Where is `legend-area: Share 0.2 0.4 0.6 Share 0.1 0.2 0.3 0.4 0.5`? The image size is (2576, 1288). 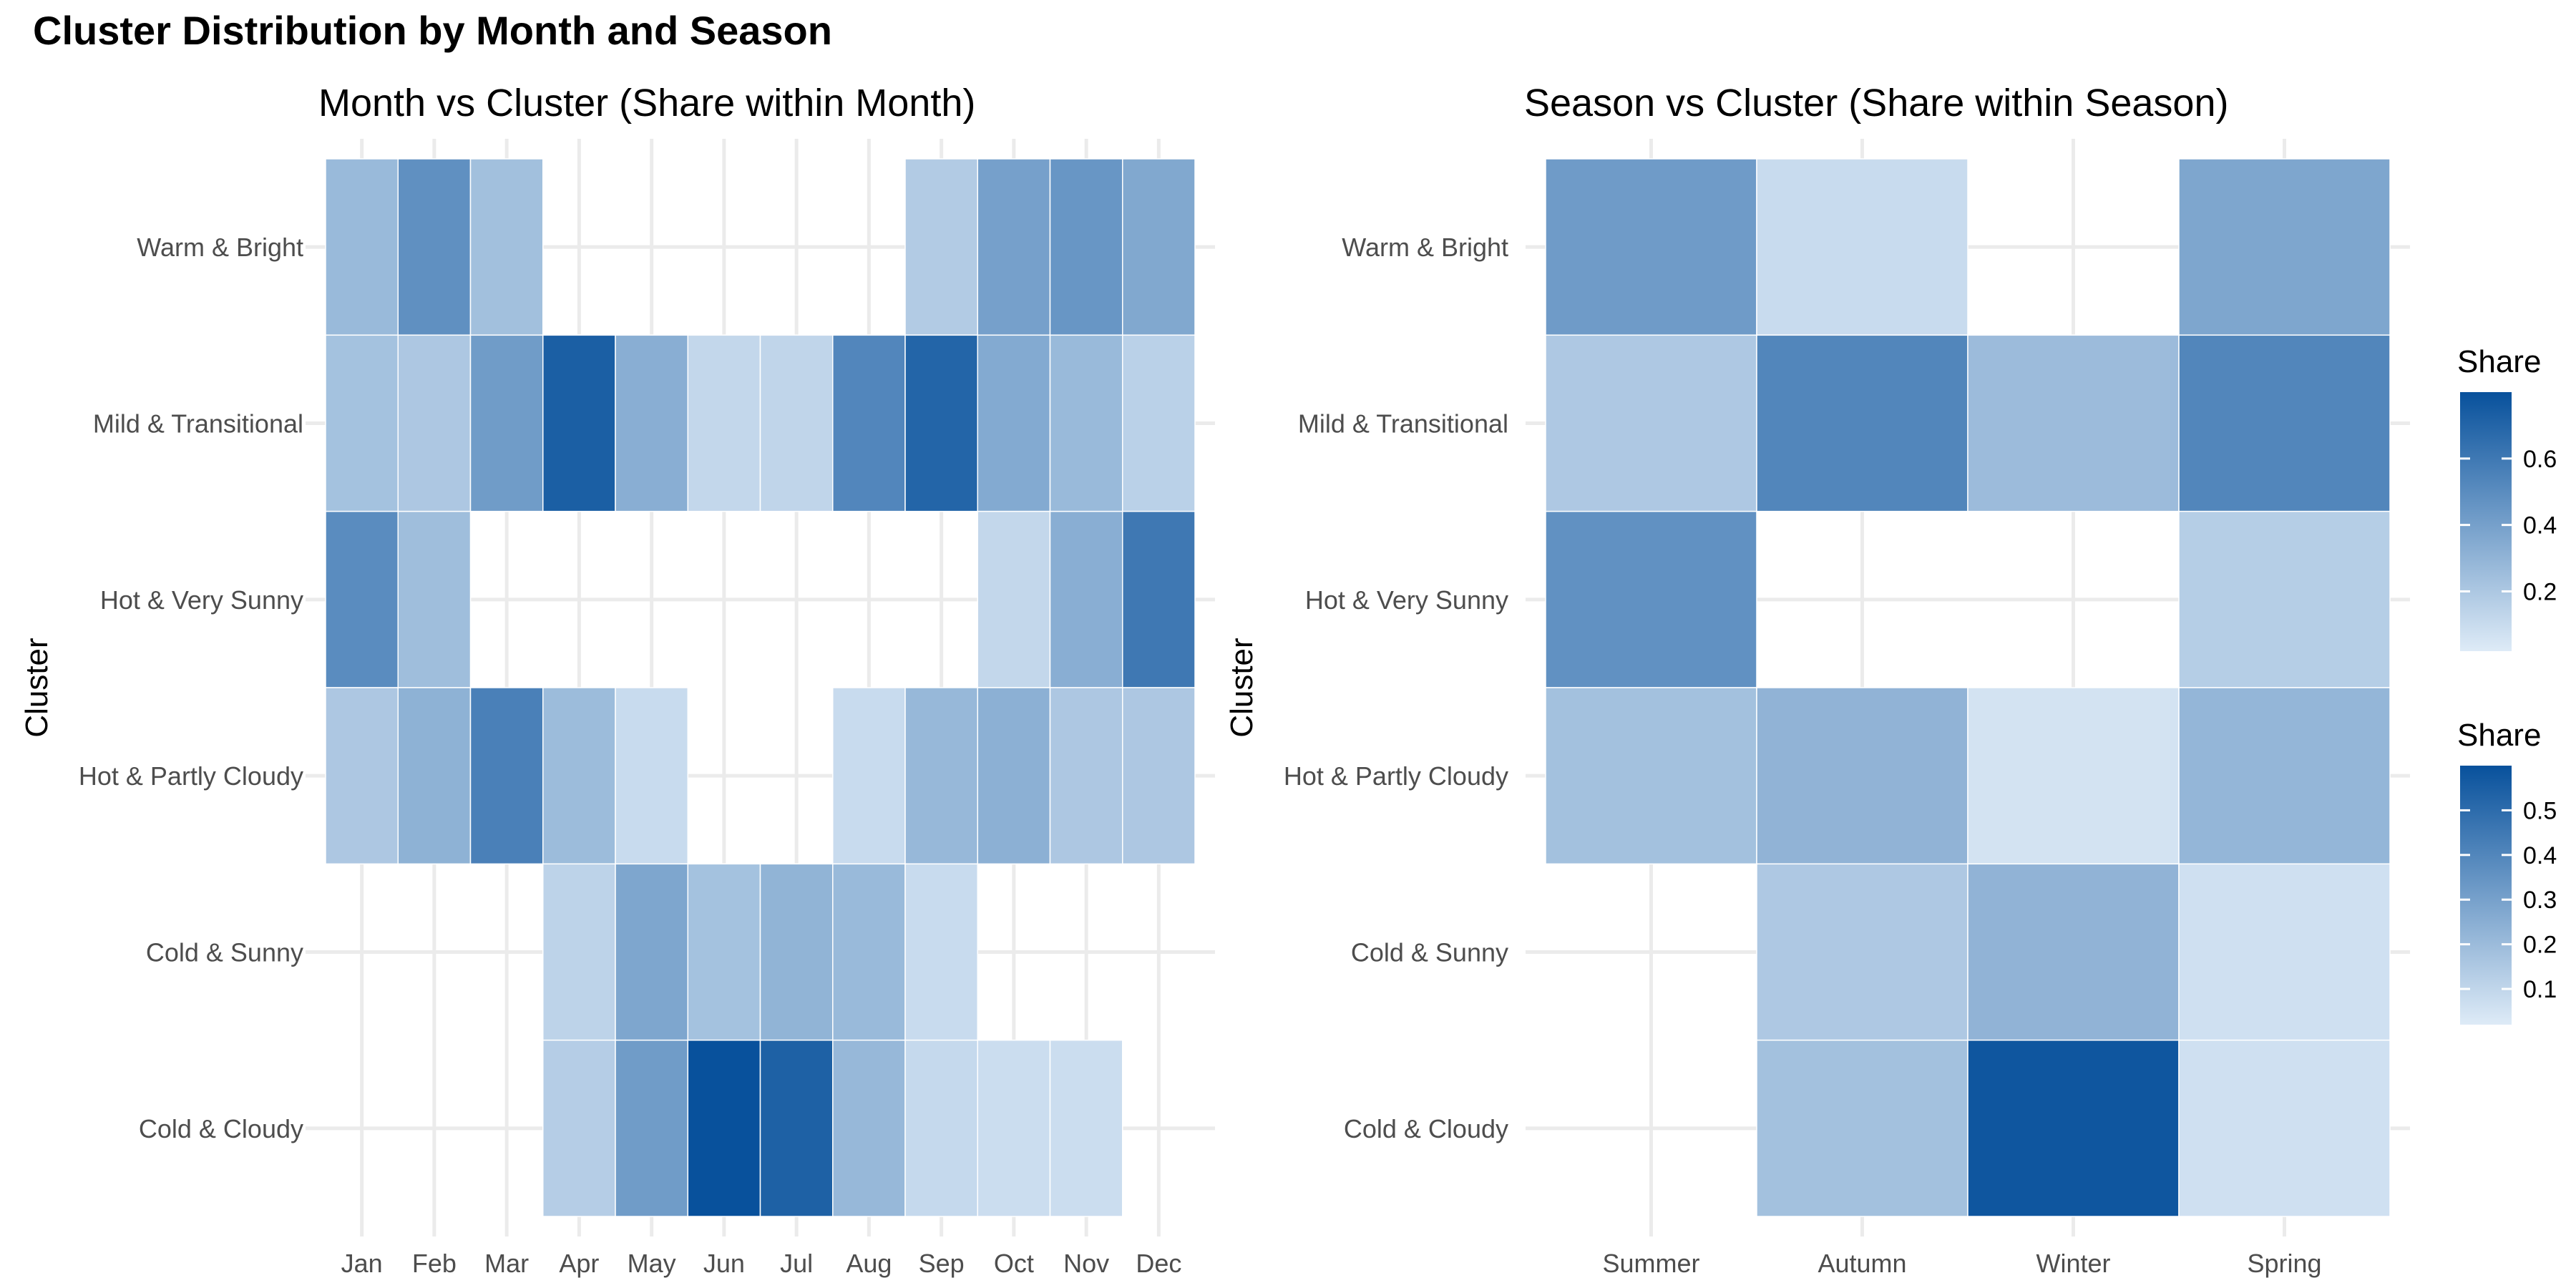 legend-area: Share 0.2 0.4 0.6 Share 0.1 0.2 0.3 0.4 0.5 is located at coordinates (2507, 684).